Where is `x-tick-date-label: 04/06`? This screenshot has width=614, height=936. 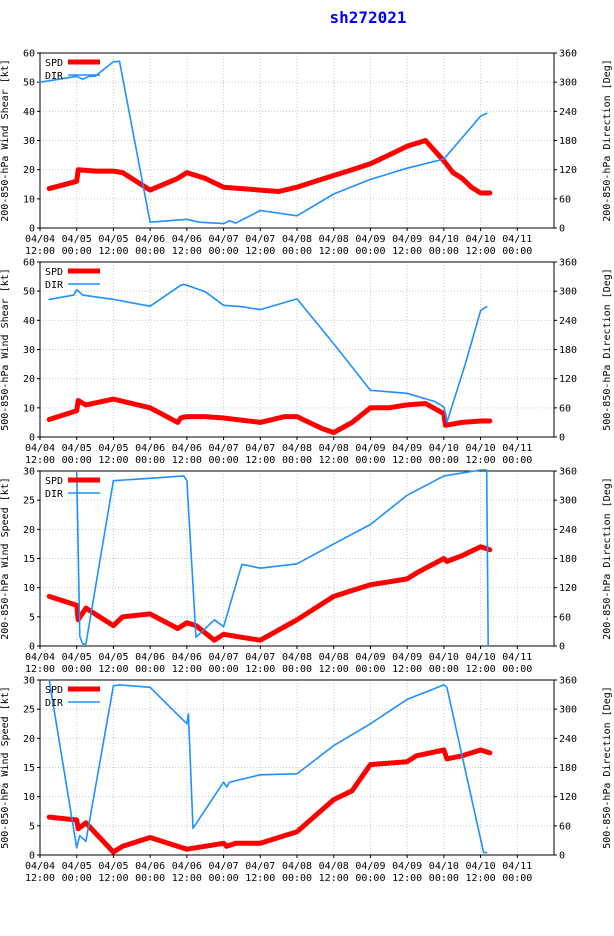 x-tick-date-label: 04/06 is located at coordinates (150, 239).